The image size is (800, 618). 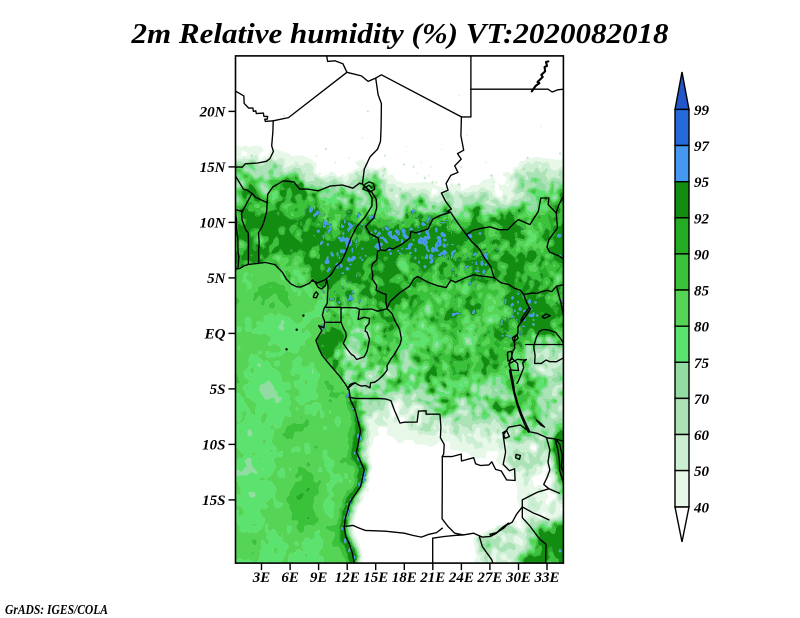 What do you see at coordinates (215, 334) in the screenshot?
I see `svg-text: EQ` at bounding box center [215, 334].